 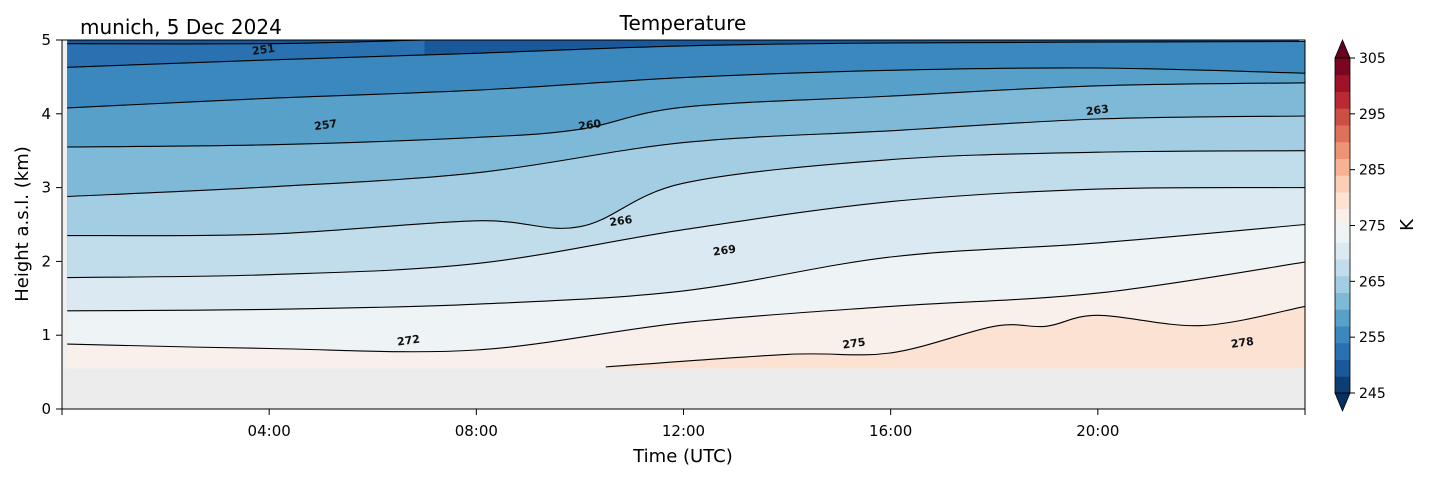 I want to click on colorbar-tick-label: 295, so click(x=1372, y=115).